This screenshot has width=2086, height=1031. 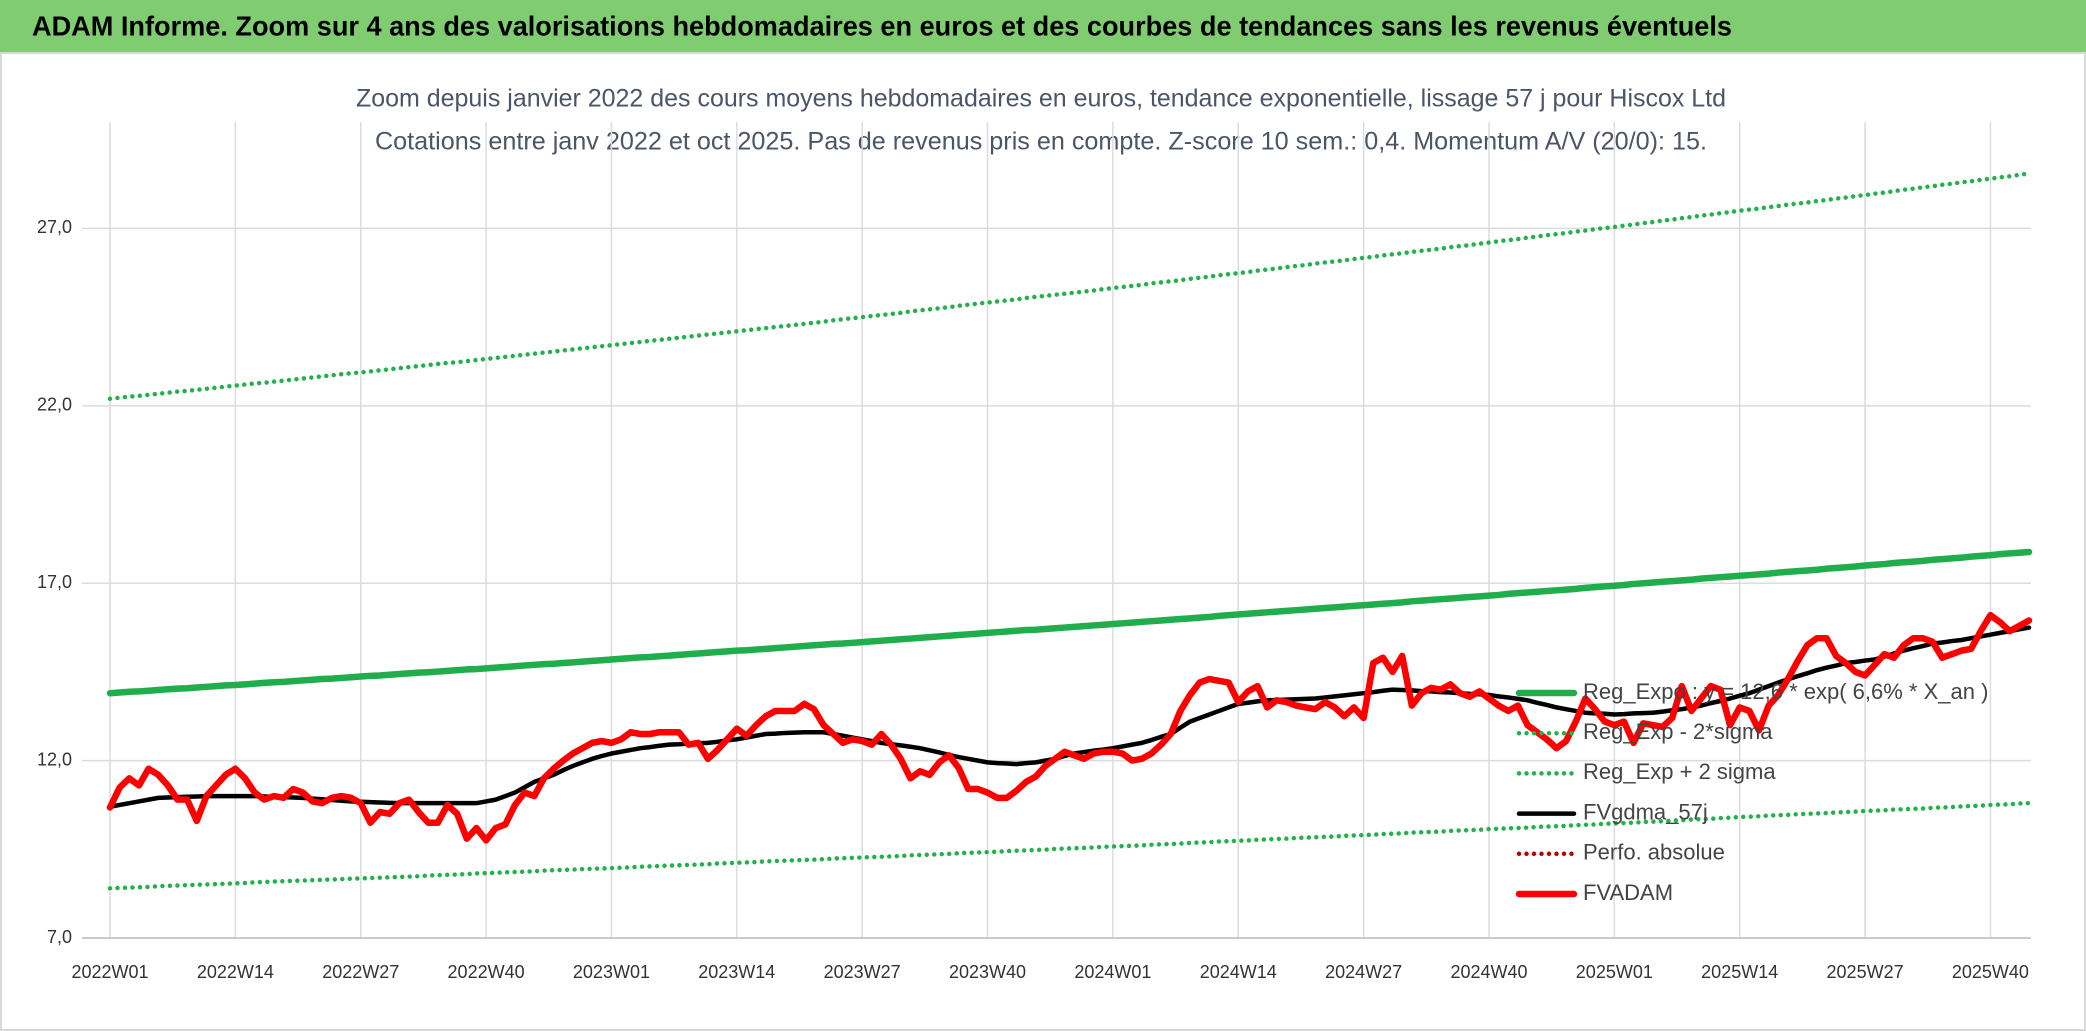 I want to click on legend-label: FVADAM, so click(x=1628, y=892).